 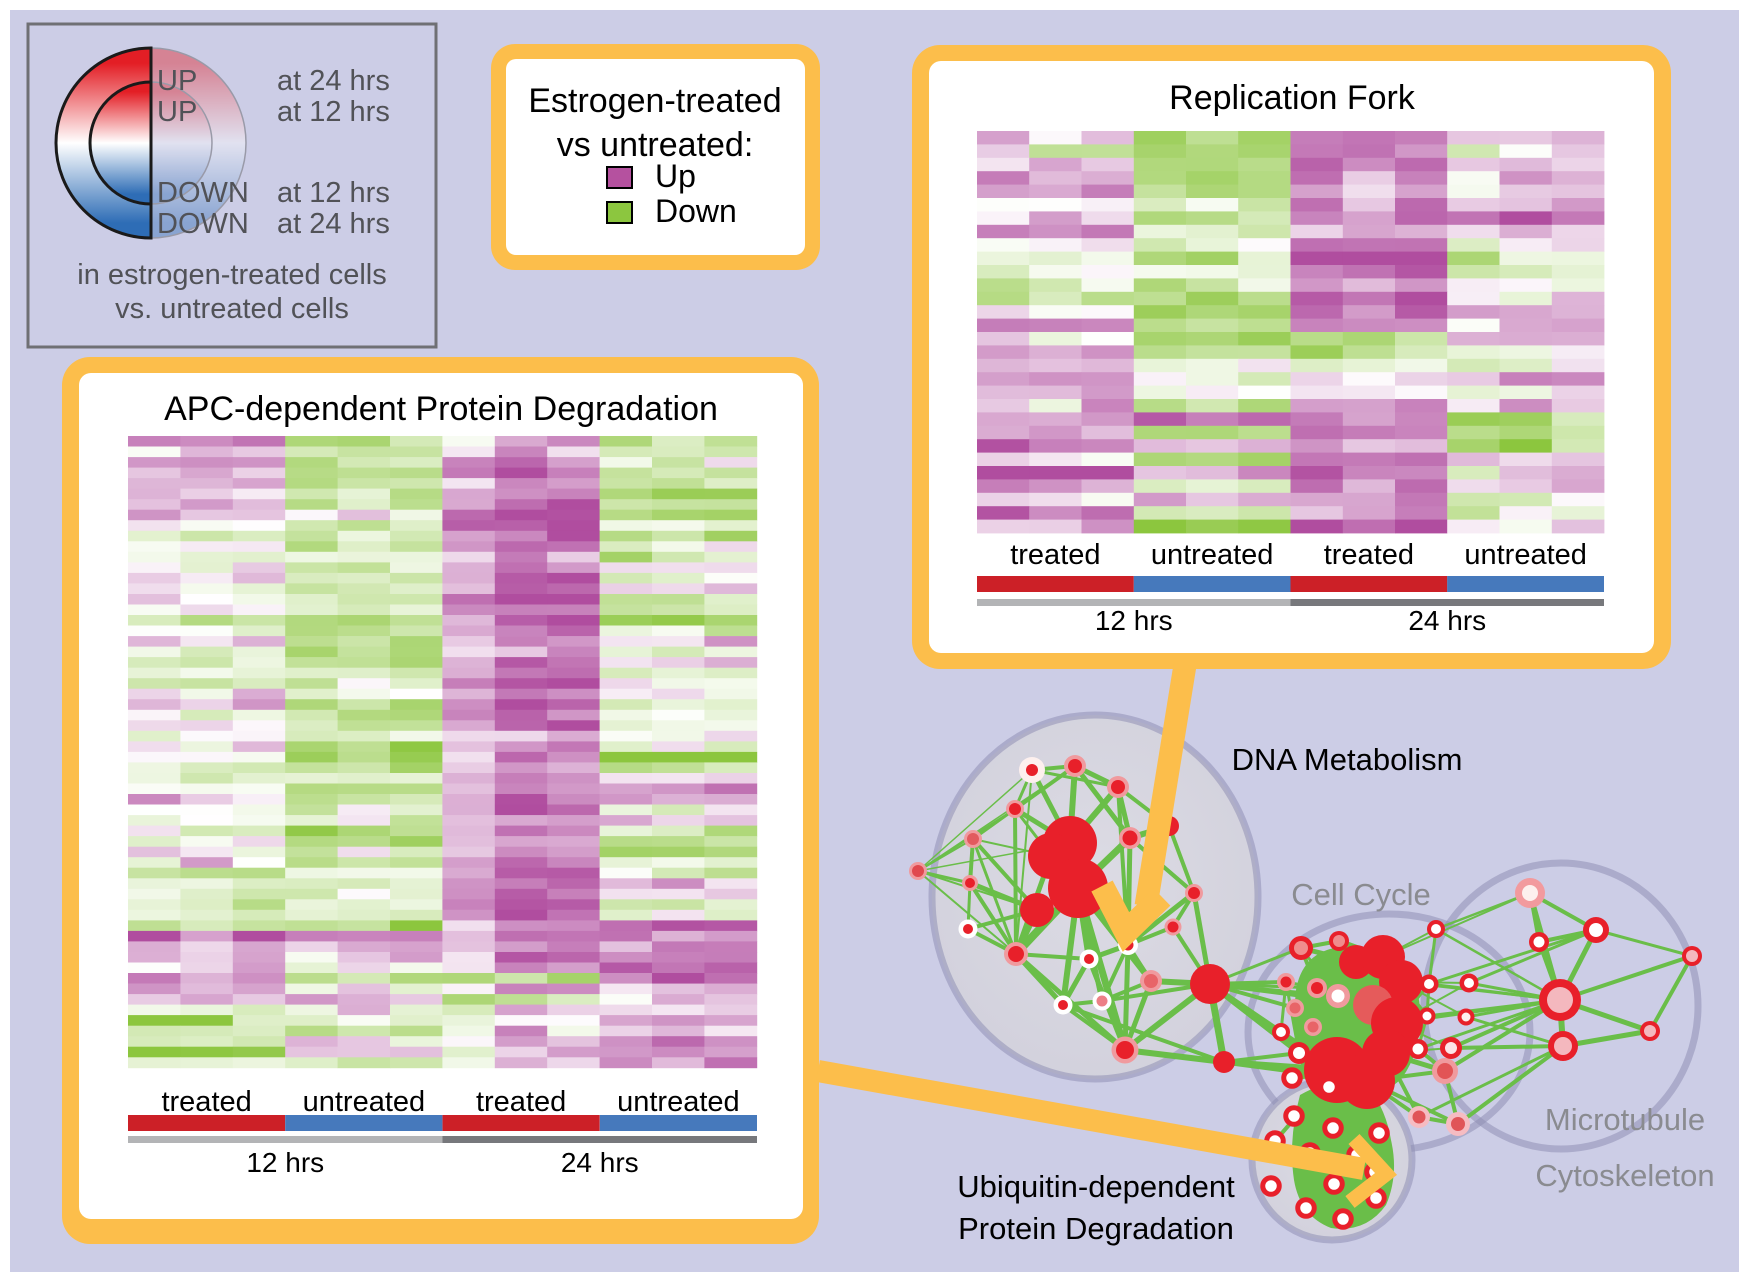 I want to click on svg-text: Protein Degradation, so click(x=1096, y=1228).